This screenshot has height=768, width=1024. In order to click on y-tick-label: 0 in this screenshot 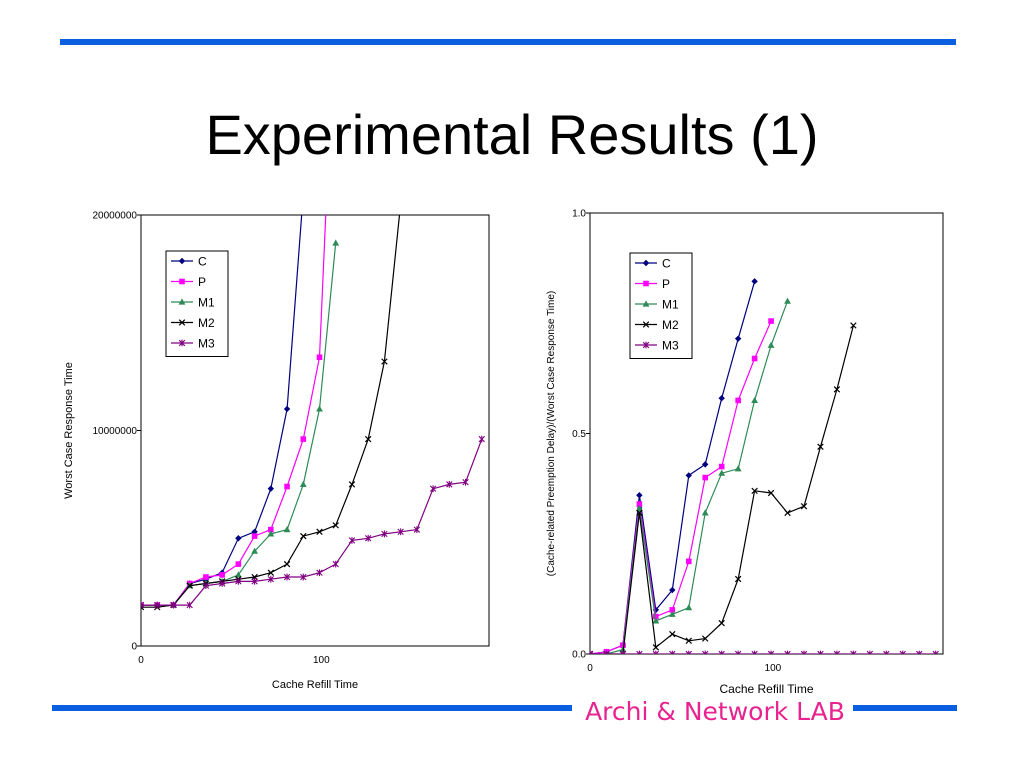, I will do `click(134, 647)`.